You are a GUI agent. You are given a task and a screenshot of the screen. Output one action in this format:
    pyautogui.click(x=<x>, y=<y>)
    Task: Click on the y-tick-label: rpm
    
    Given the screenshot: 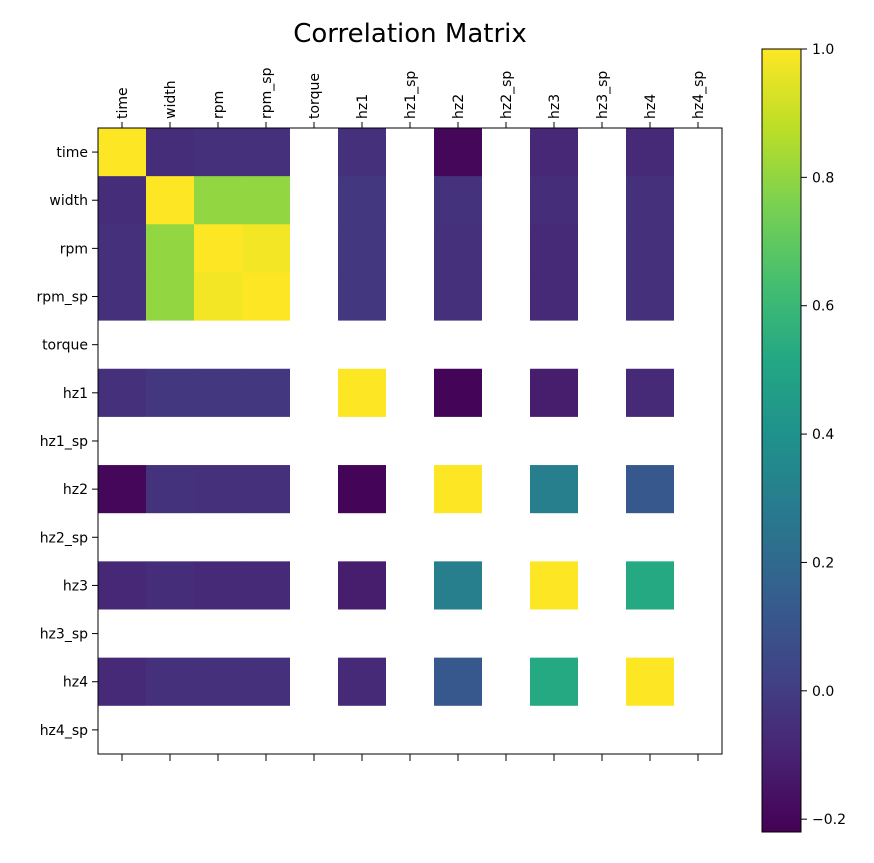 What is the action you would take?
    pyautogui.click(x=74, y=249)
    